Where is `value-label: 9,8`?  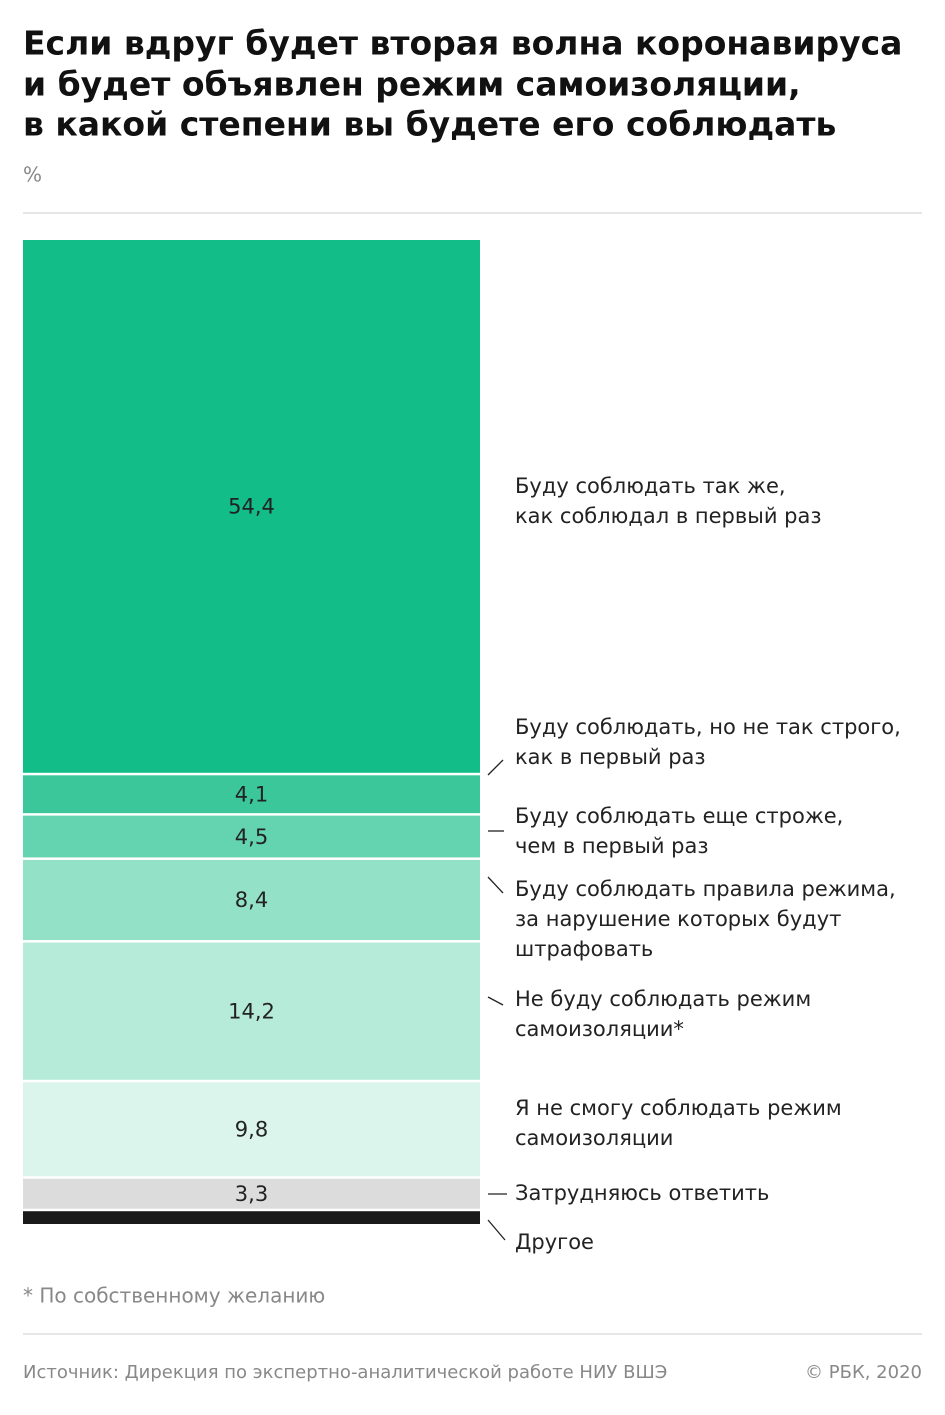
value-label: 9,8 is located at coordinates (251, 1130).